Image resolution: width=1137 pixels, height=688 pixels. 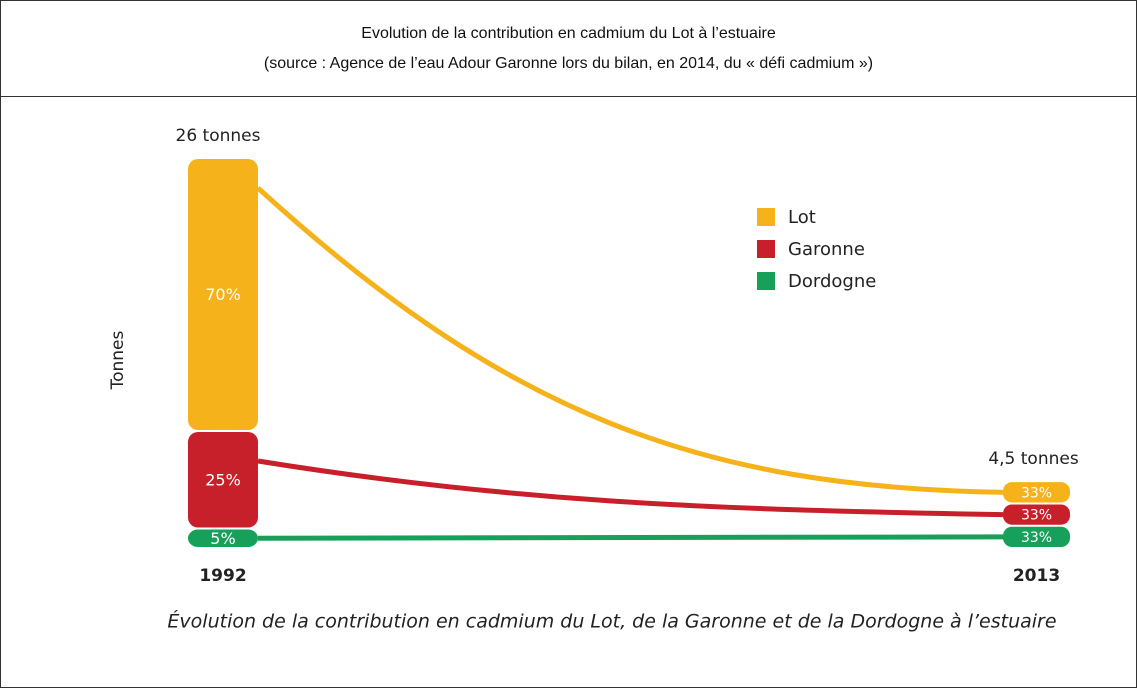 I want to click on legend-label: Lot, so click(x=802, y=217).